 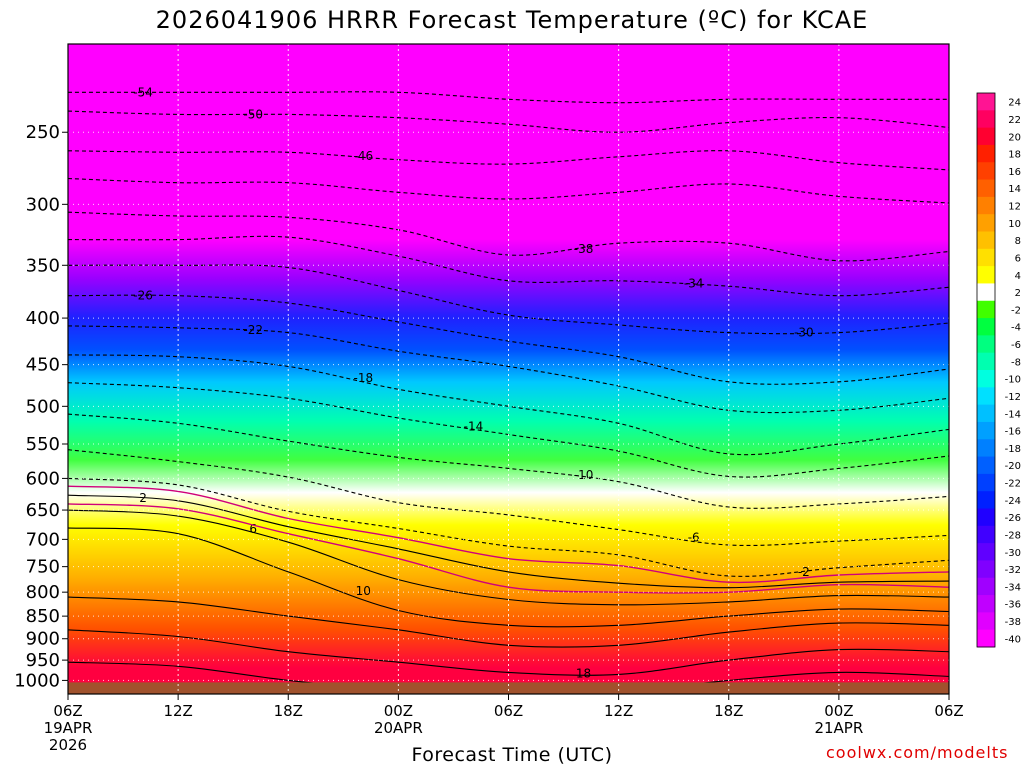 What do you see at coordinates (1013, 518) in the screenshot?
I see `colorbar-label: -26` at bounding box center [1013, 518].